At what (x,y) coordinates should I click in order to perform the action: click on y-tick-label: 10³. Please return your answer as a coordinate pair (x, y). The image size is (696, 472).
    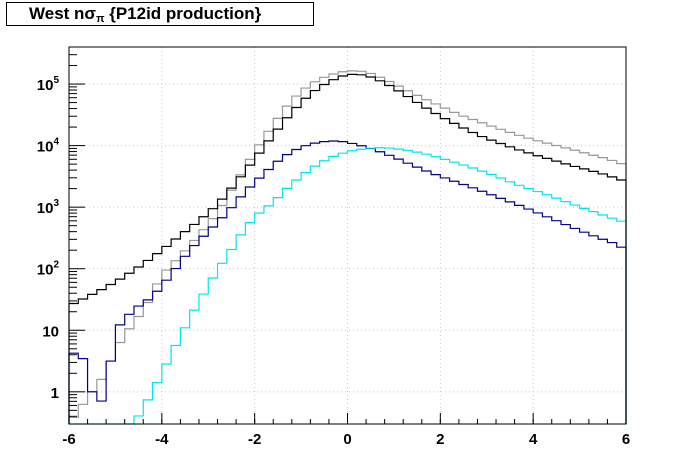
    Looking at the image, I should click on (48, 207).